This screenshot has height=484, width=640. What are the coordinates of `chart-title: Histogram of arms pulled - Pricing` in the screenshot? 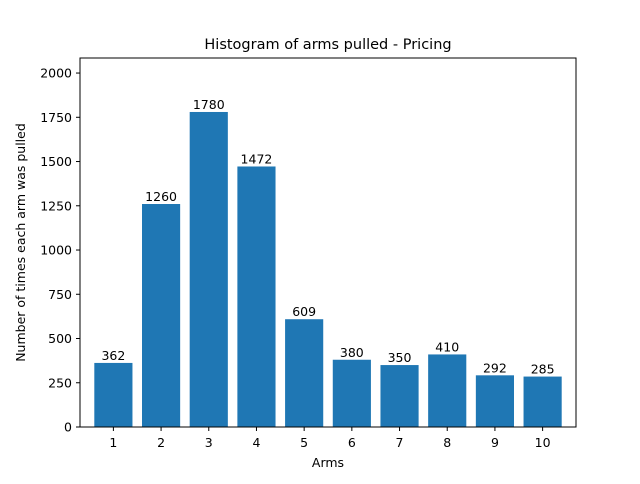 It's located at (327, 45).